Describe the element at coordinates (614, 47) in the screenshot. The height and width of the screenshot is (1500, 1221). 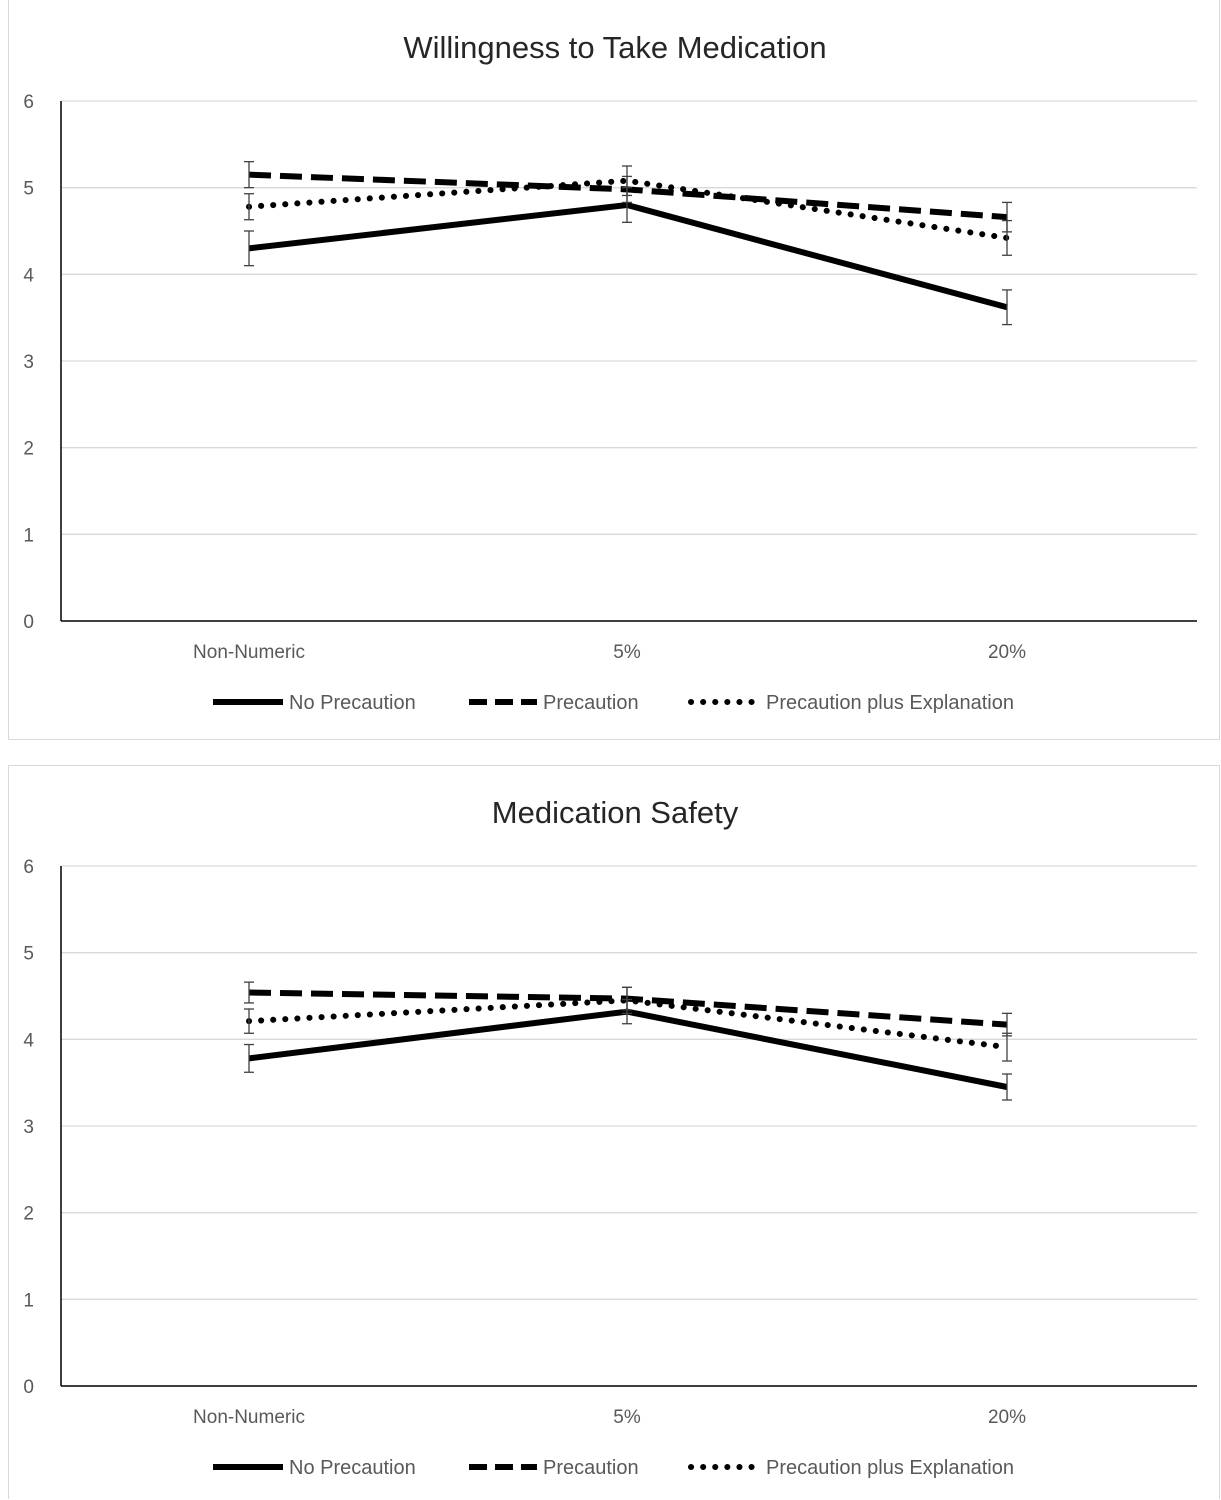
I see `chart-title: Willingness to Take Medication` at that location.